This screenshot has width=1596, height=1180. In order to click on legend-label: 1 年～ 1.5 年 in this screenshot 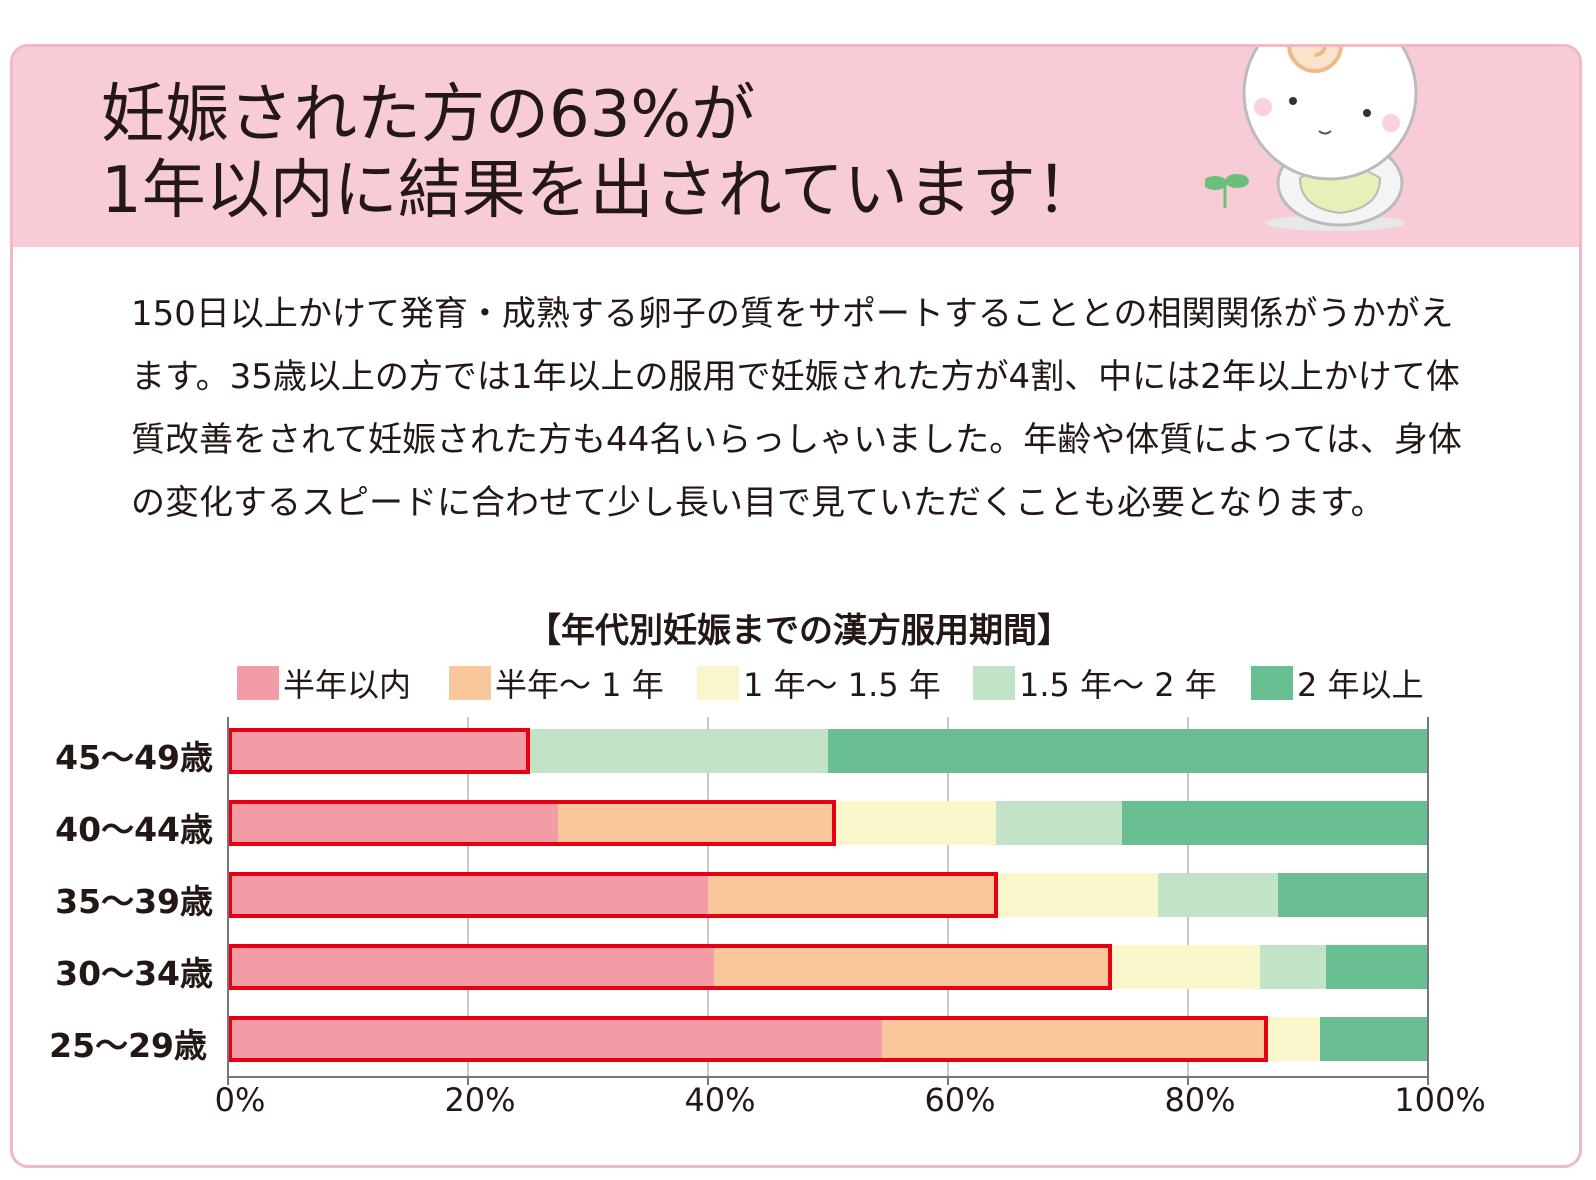, I will do `click(842, 685)`.